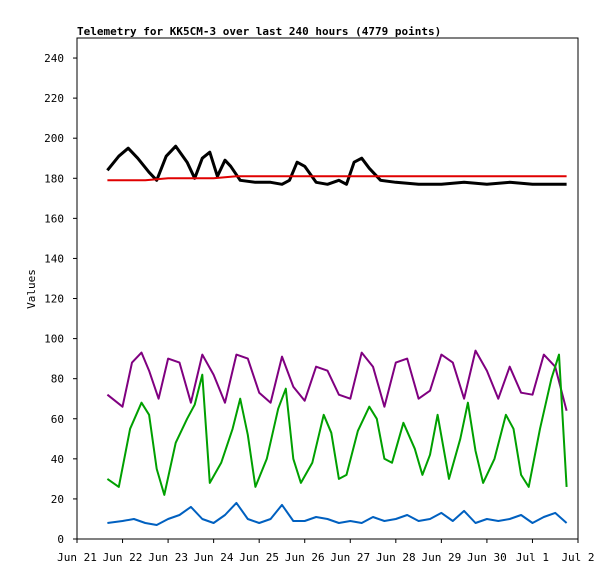 The image size is (615, 579). I want to click on x-tick-label: Jun 22, so click(123, 557).